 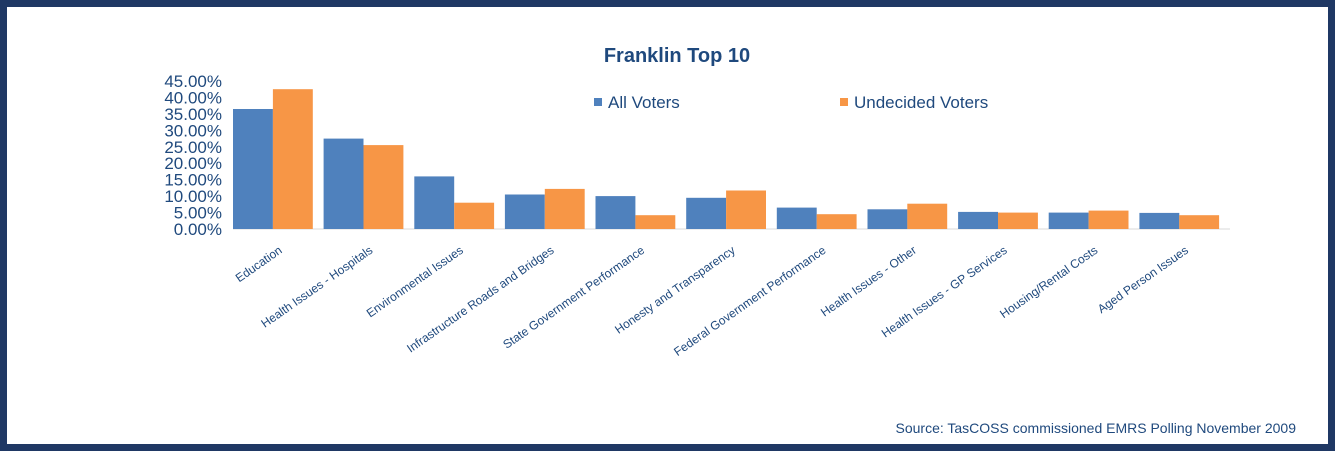 I want to click on y-tick-label: 20.00%, so click(x=193, y=163).